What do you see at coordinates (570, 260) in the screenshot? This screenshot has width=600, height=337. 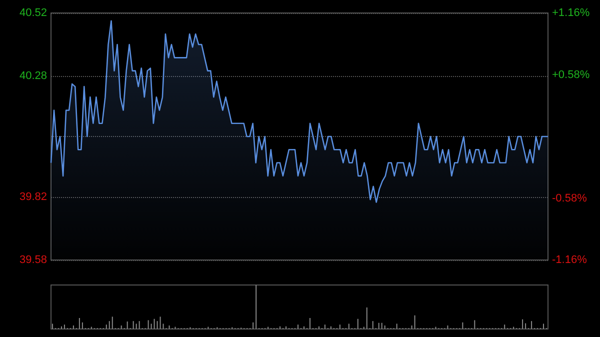 I see `y2-tick-label: -1.16%` at bounding box center [570, 260].